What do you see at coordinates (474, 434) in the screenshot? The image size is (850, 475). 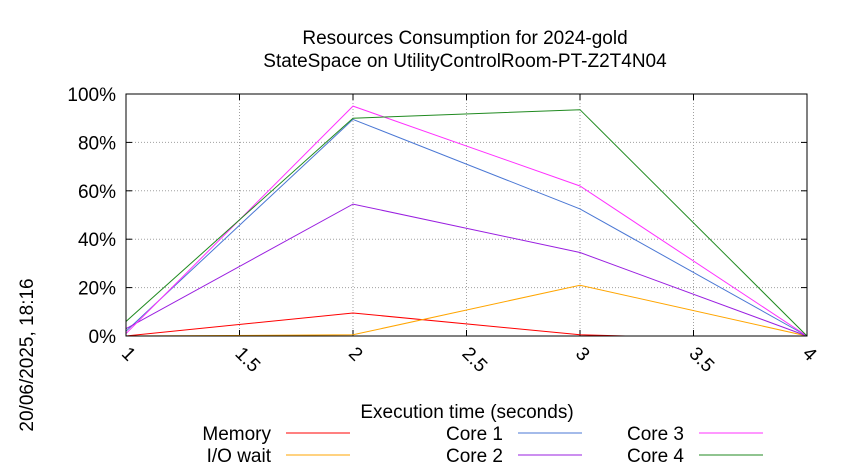 I see `legend-label-core-1: Core 1` at bounding box center [474, 434].